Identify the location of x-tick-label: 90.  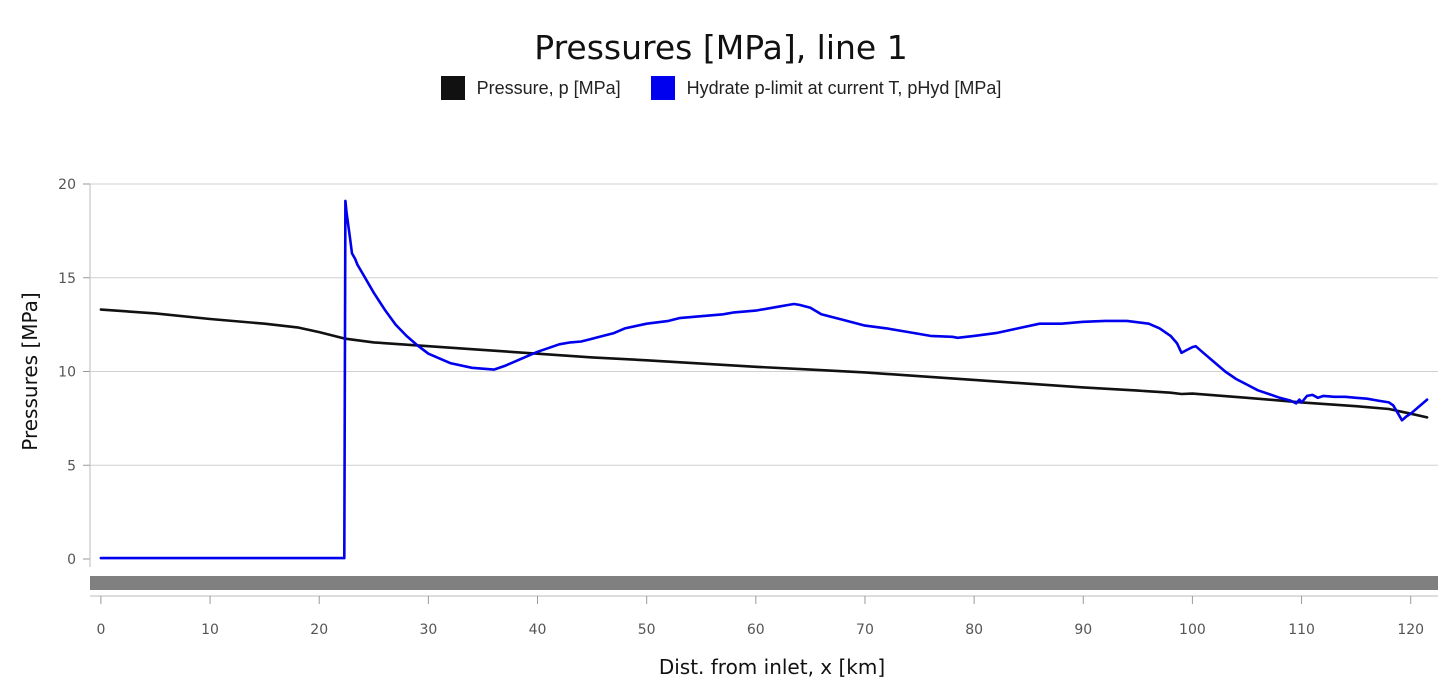
(1083, 630).